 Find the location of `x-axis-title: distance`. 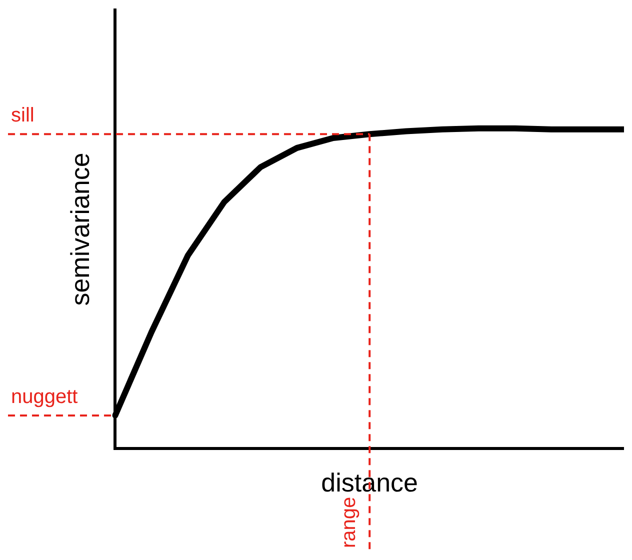

x-axis-title: distance is located at coordinates (369, 483).